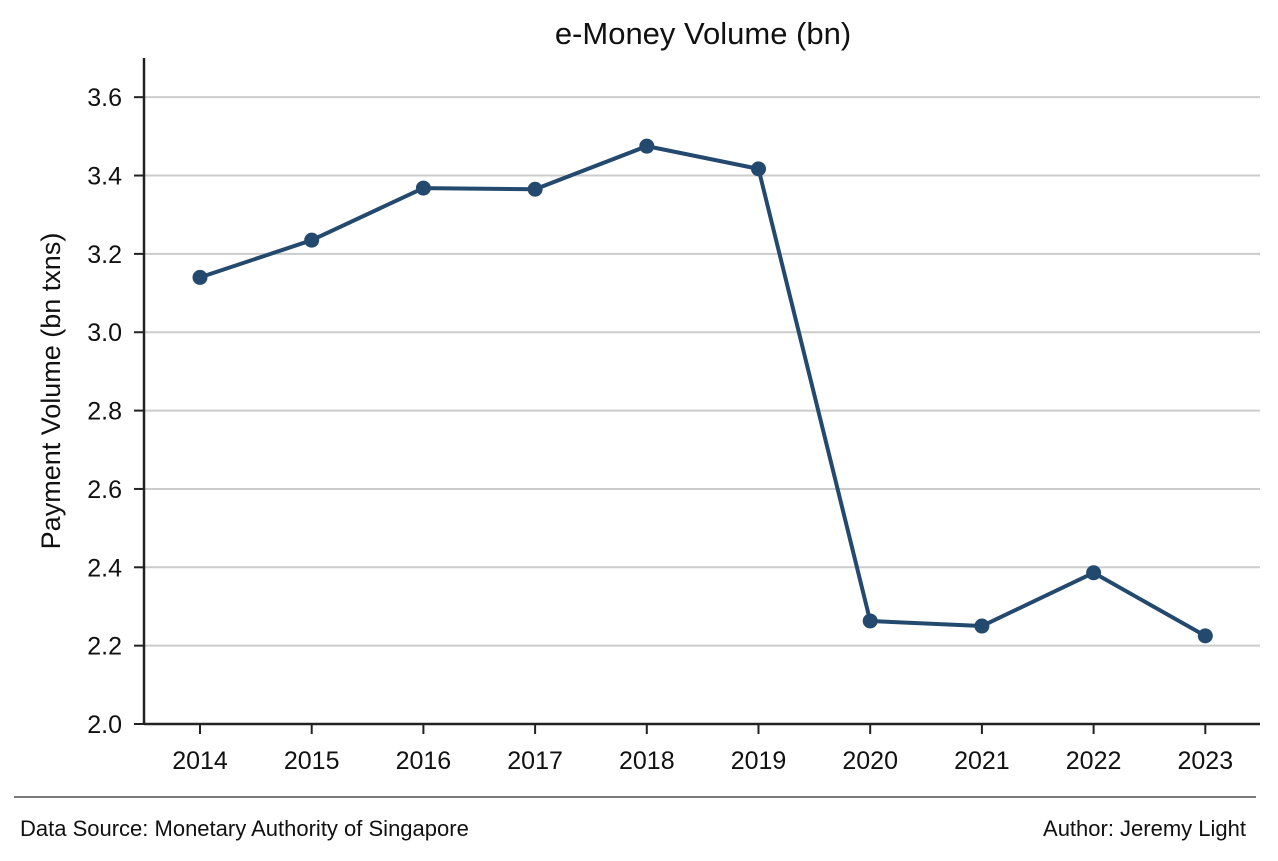  Describe the element at coordinates (759, 761) in the screenshot. I see `x-tick-label: 2019` at that location.